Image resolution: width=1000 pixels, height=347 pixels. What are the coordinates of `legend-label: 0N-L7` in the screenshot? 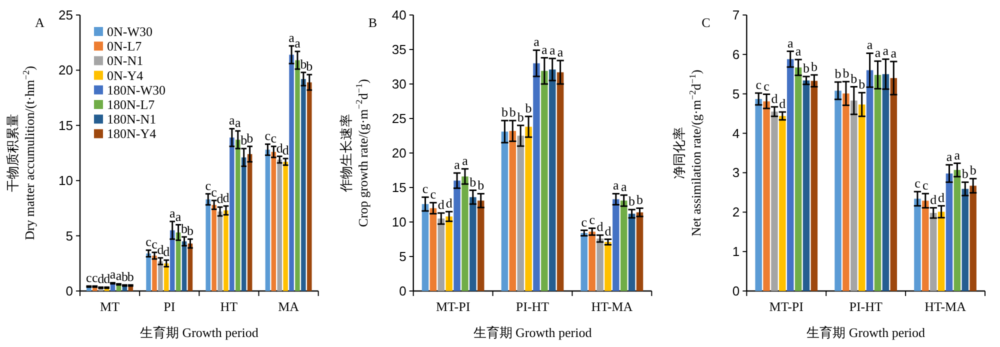 It's located at (124, 46).